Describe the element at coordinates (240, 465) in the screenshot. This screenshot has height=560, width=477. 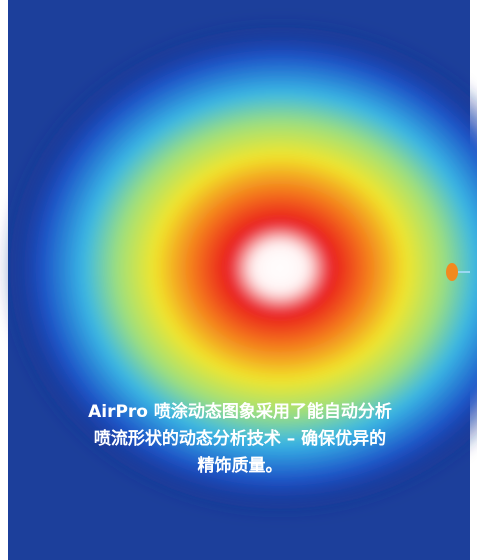
I see `caption-line: 精饰质量。` at that location.